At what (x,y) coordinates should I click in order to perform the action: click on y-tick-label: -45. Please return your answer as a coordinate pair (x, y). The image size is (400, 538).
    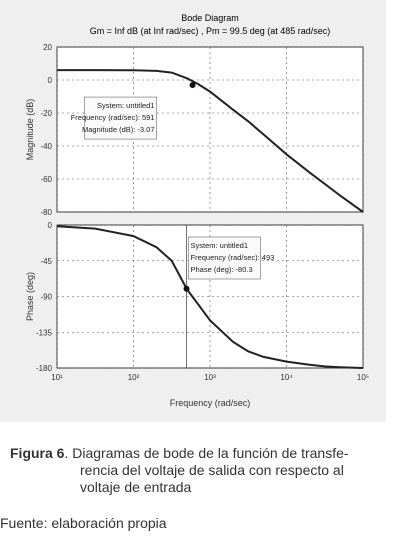
    Looking at the image, I should click on (46, 261).